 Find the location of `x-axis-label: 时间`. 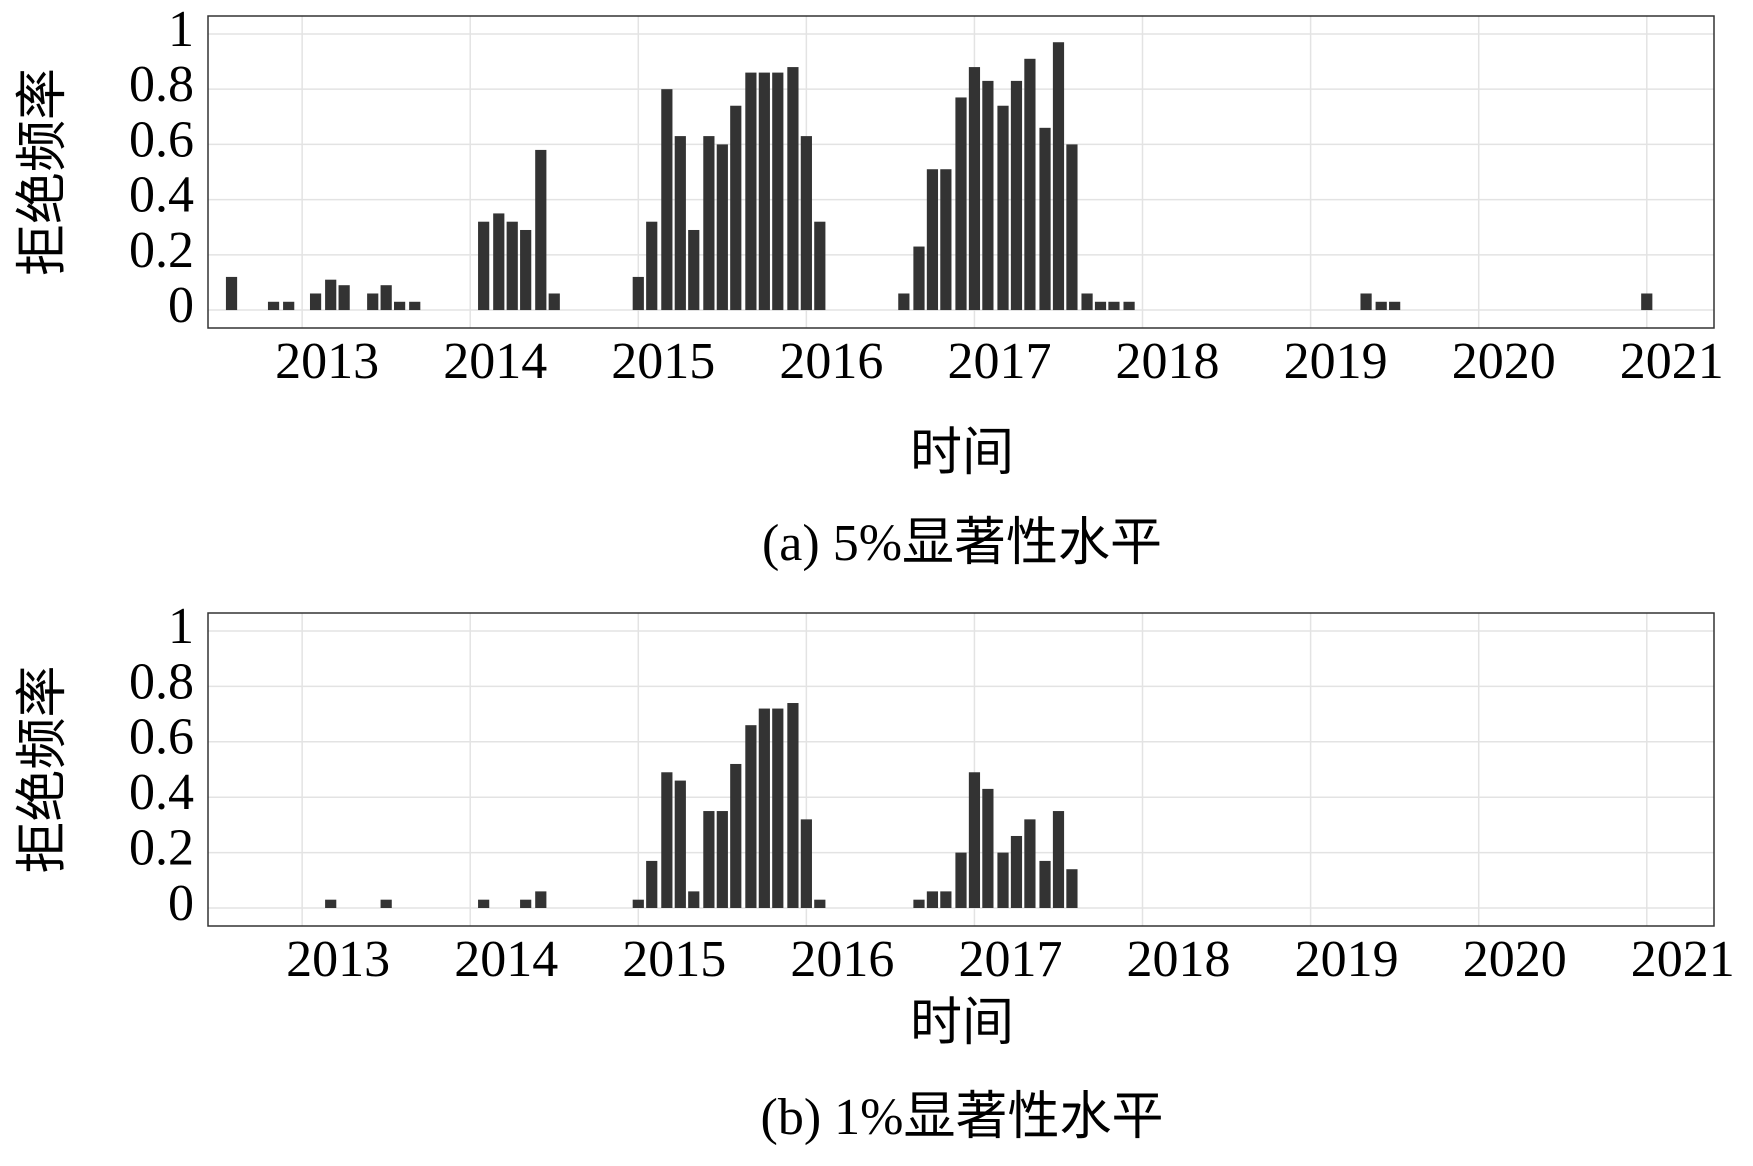

x-axis-label: 时间 is located at coordinates (962, 453).